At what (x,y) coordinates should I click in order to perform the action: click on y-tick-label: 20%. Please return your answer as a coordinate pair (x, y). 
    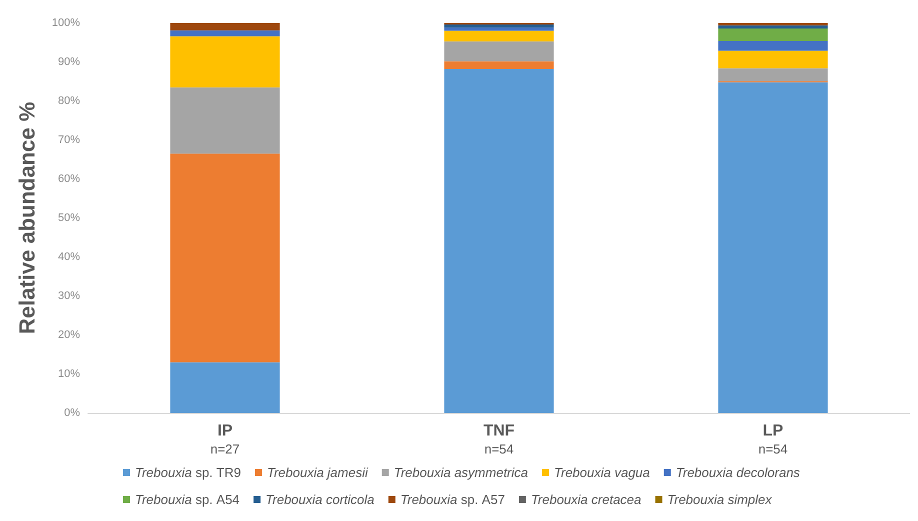
    Looking at the image, I should click on (69, 335).